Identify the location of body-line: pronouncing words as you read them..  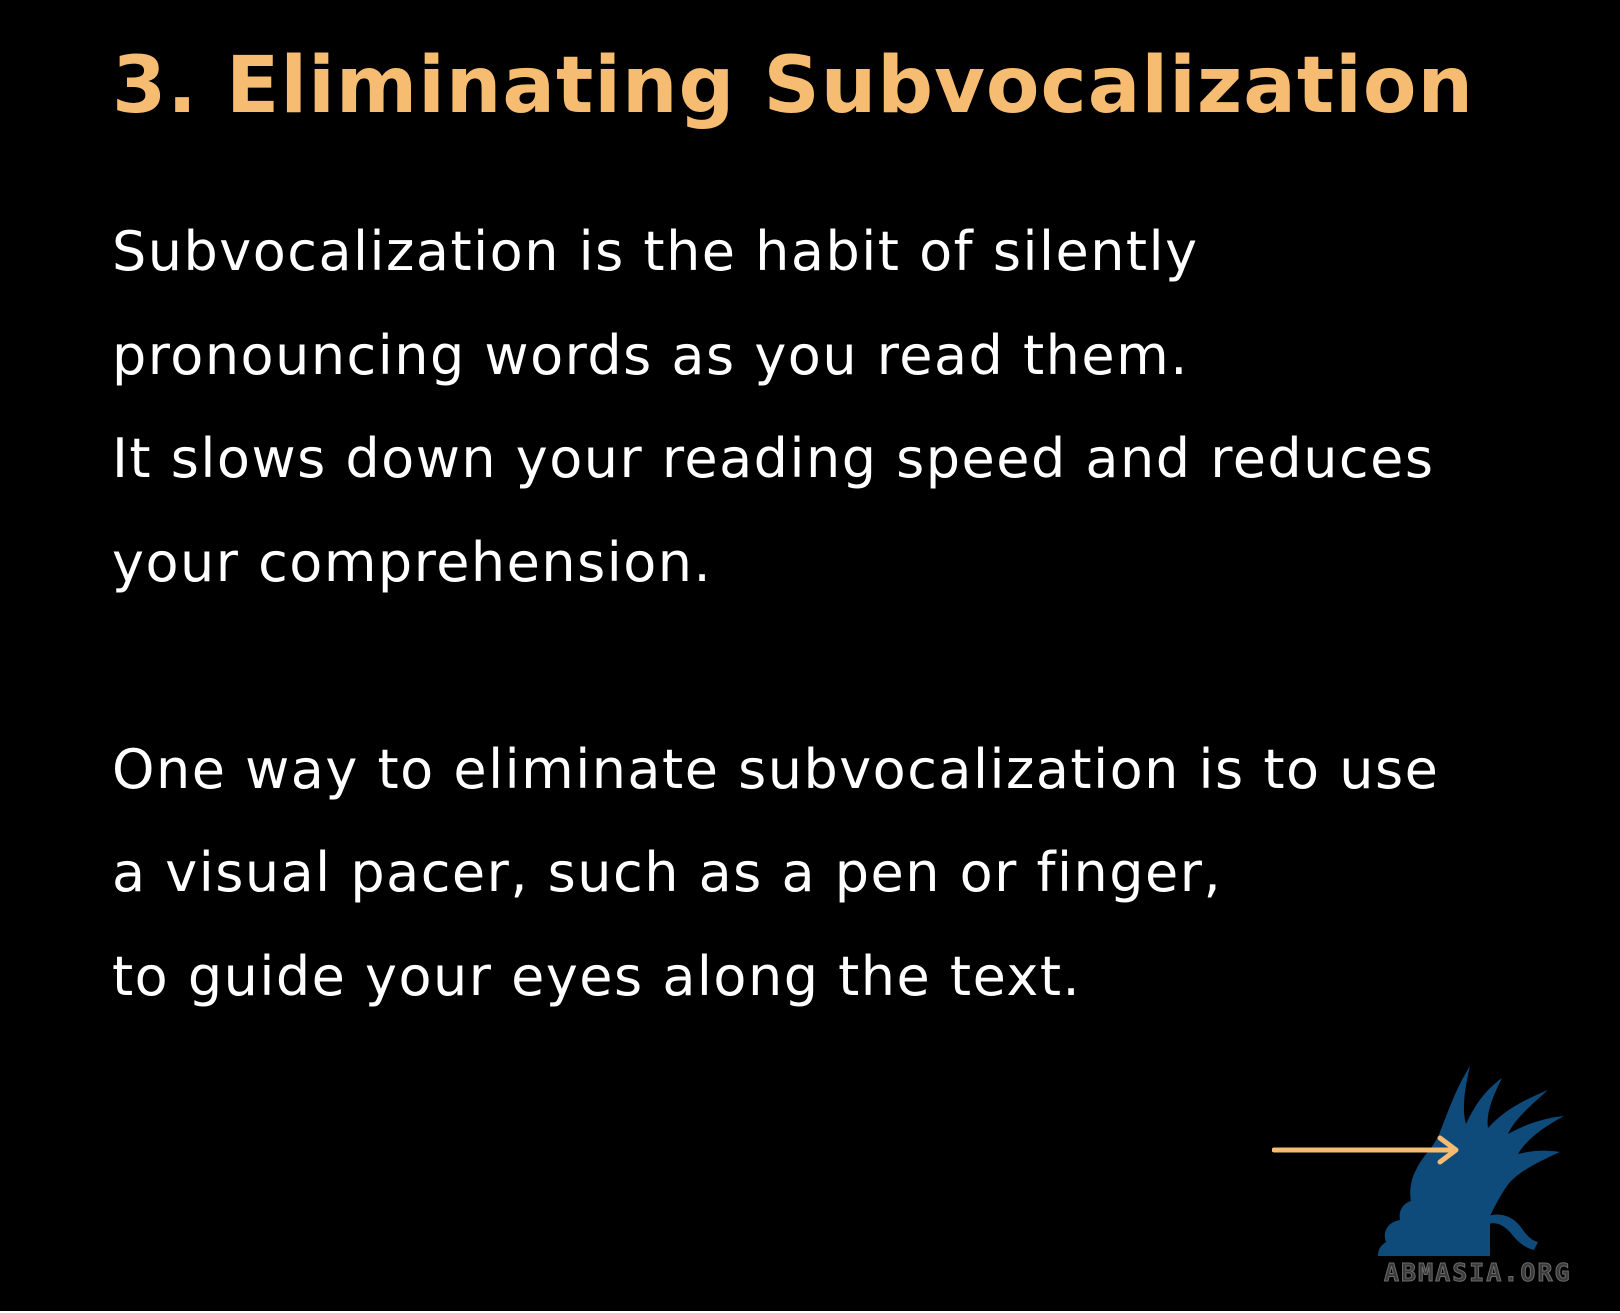
(650, 355).